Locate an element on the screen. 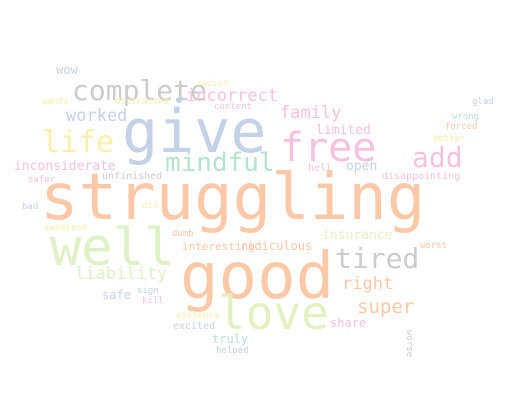 Image resolution: width=515 pixels, height=404 pixels. word-worst: worst is located at coordinates (434, 246).